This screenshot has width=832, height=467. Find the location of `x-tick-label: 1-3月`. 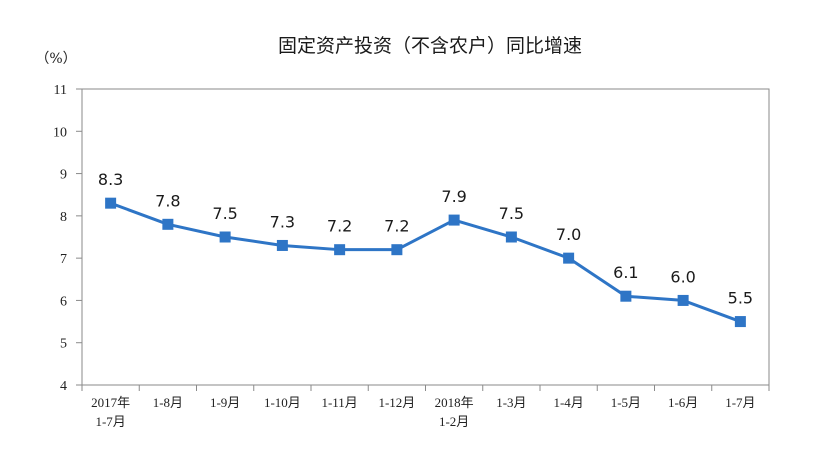

x-tick-label: 1-3月 is located at coordinates (511, 402).